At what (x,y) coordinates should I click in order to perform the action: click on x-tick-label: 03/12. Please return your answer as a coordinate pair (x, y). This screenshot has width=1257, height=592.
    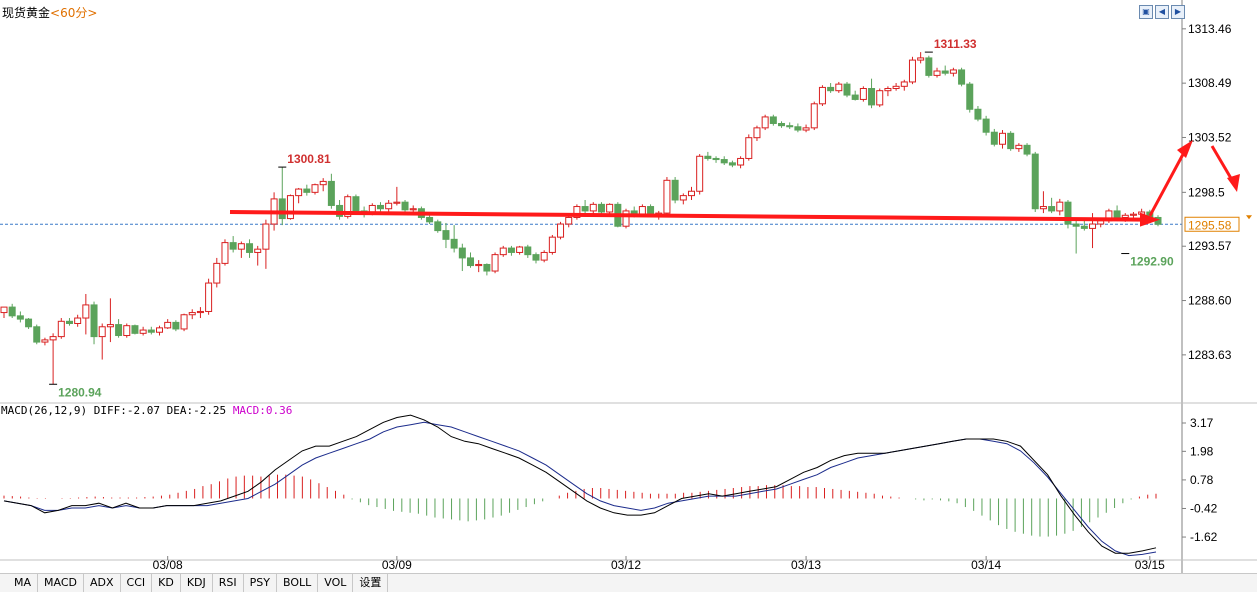
    Looking at the image, I should click on (626, 565).